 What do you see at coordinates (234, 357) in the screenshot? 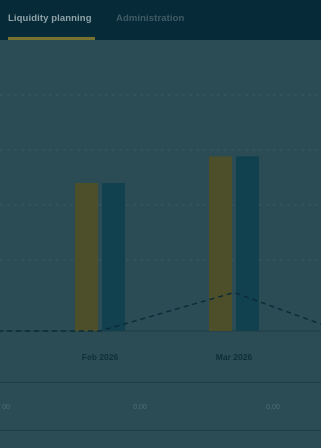
I see `x-tick-label-mar-2026: Mar 2026` at bounding box center [234, 357].